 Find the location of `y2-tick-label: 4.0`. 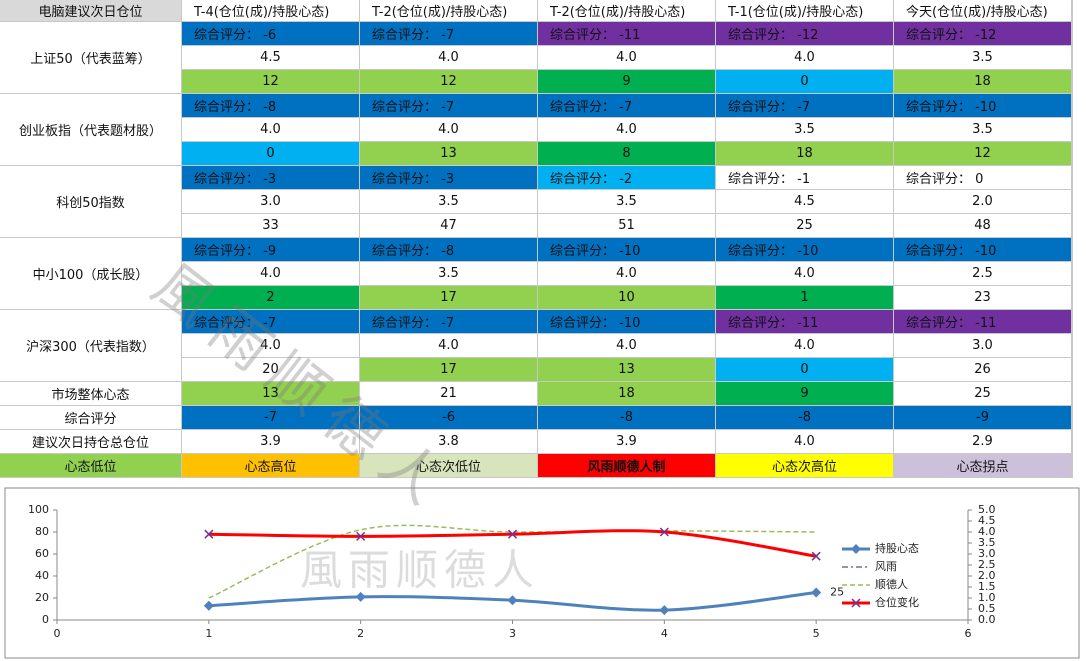

y2-tick-label: 4.0 is located at coordinates (987, 531).